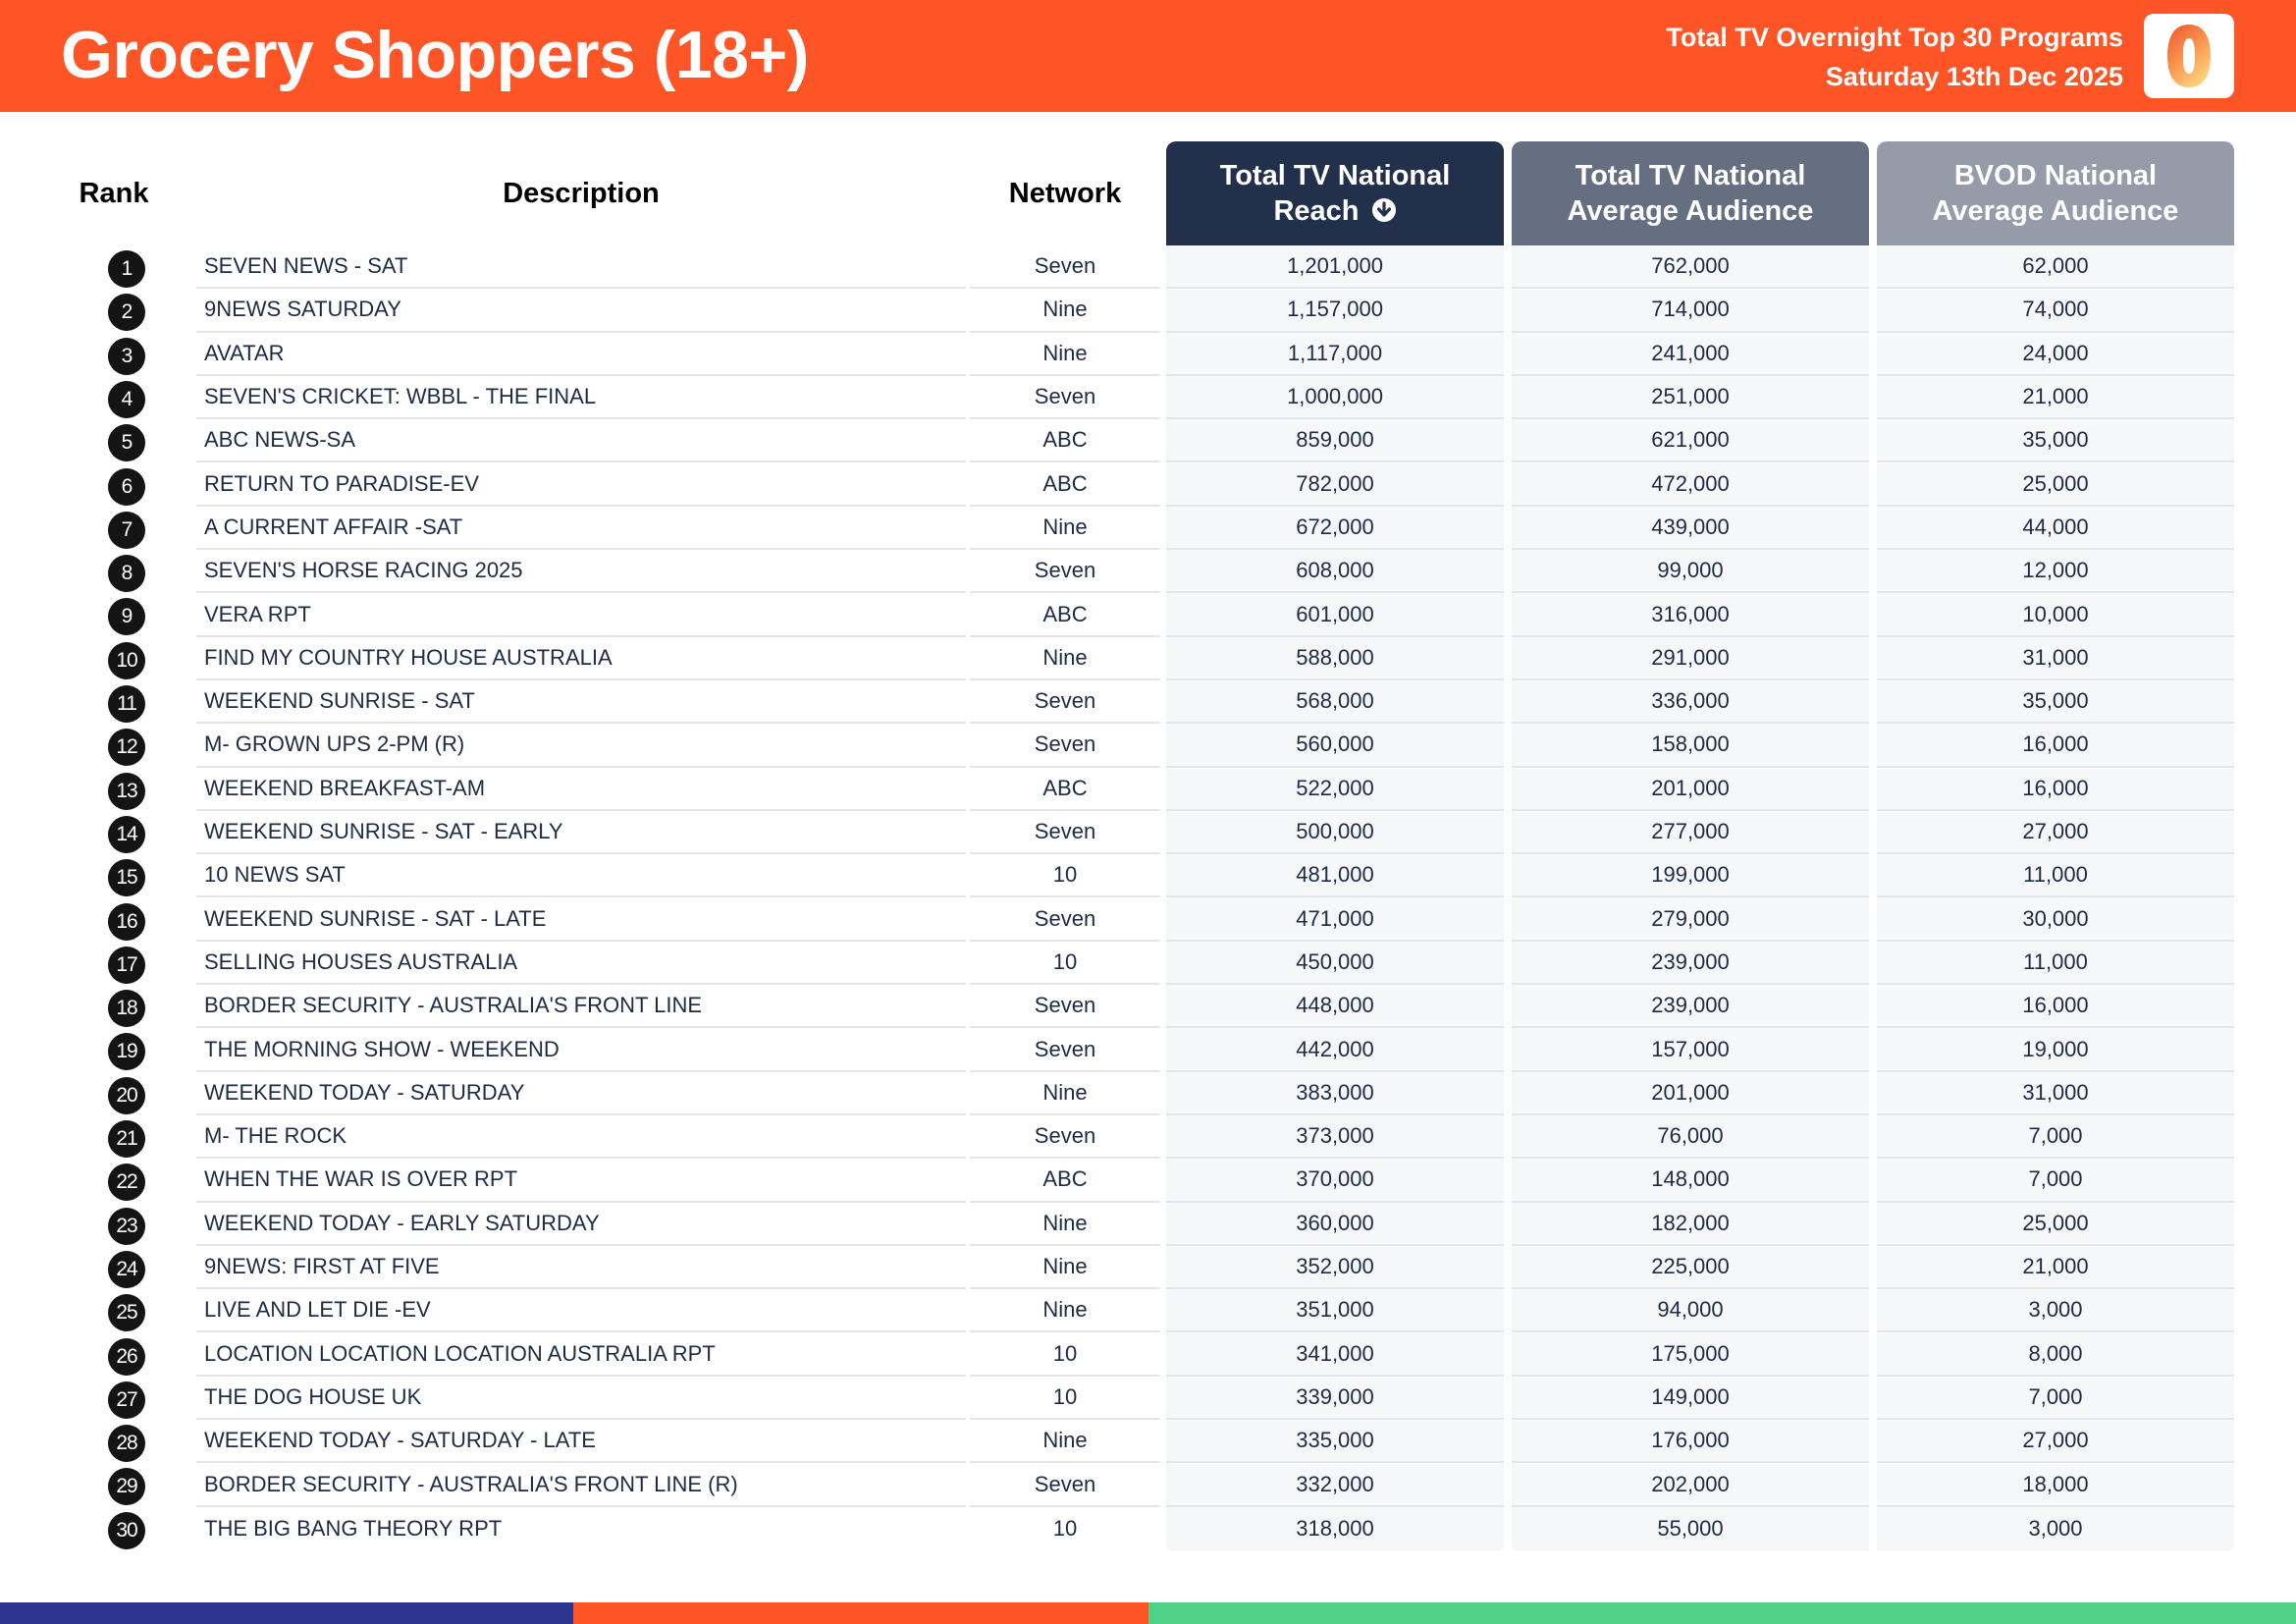  I want to click on average-audience-value: 202,000, so click(1690, 1485).